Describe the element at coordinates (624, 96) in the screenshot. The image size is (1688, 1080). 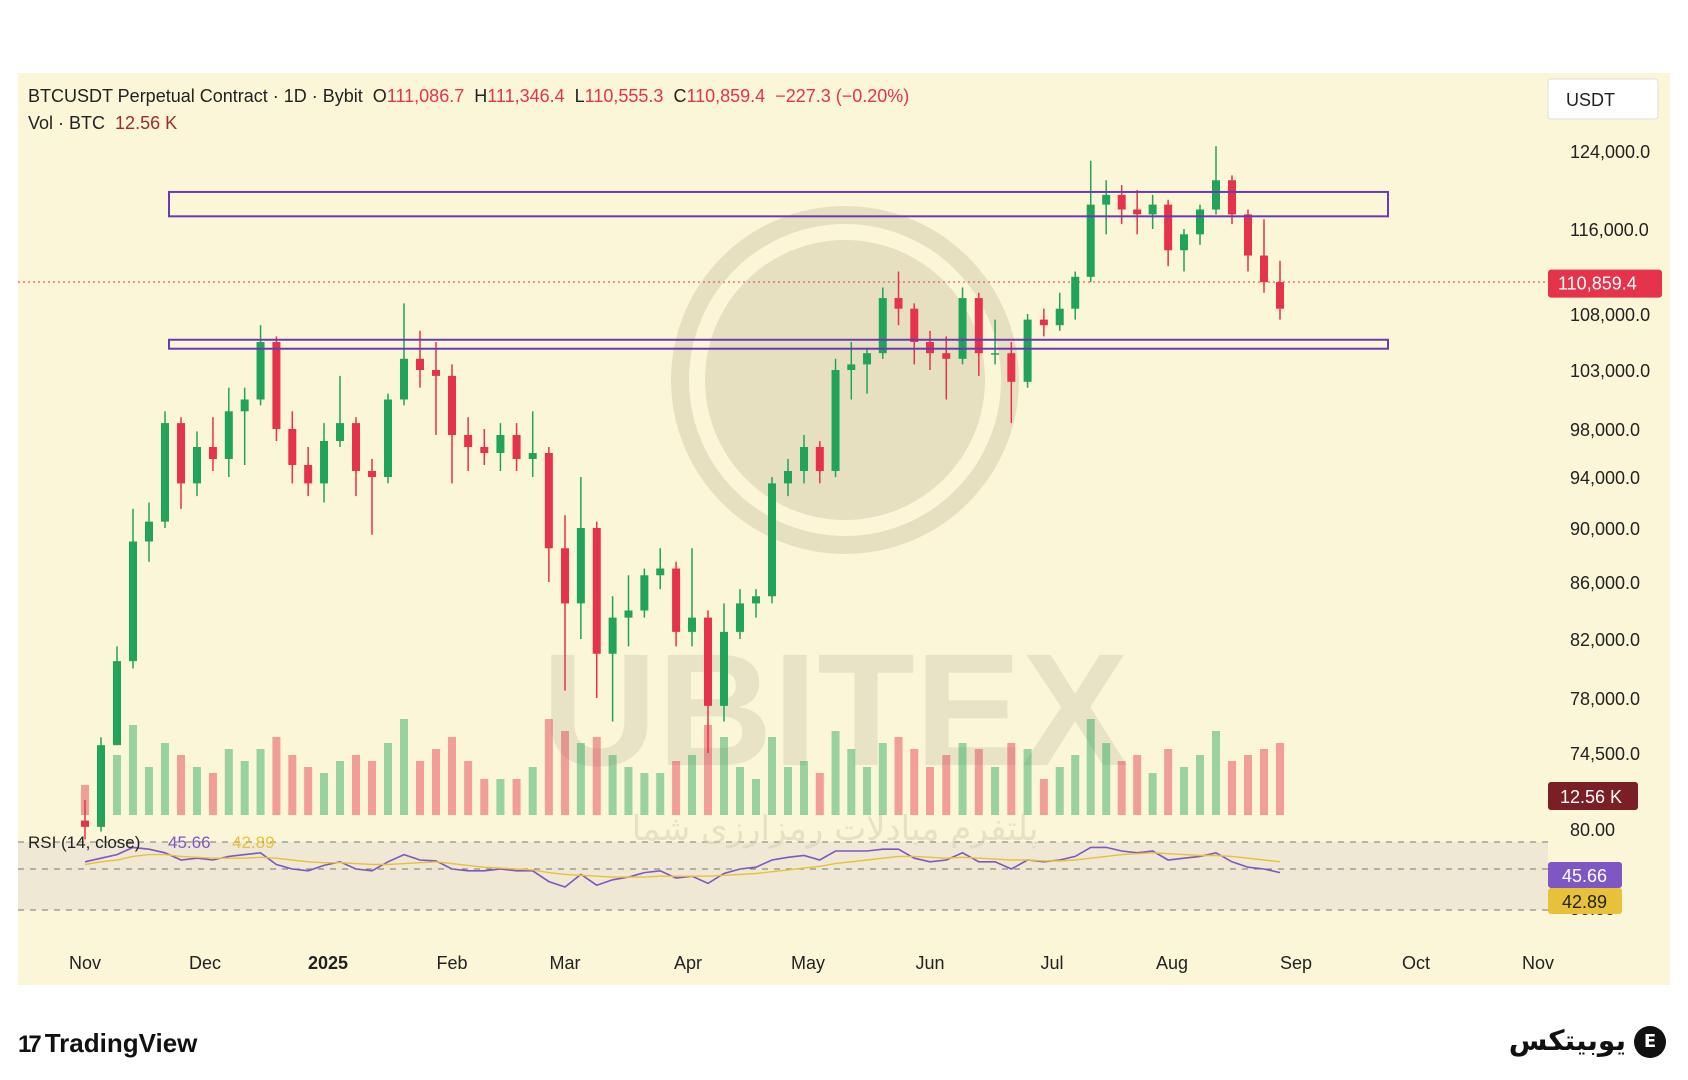
I see `header-l-value: 110,555.3` at that location.